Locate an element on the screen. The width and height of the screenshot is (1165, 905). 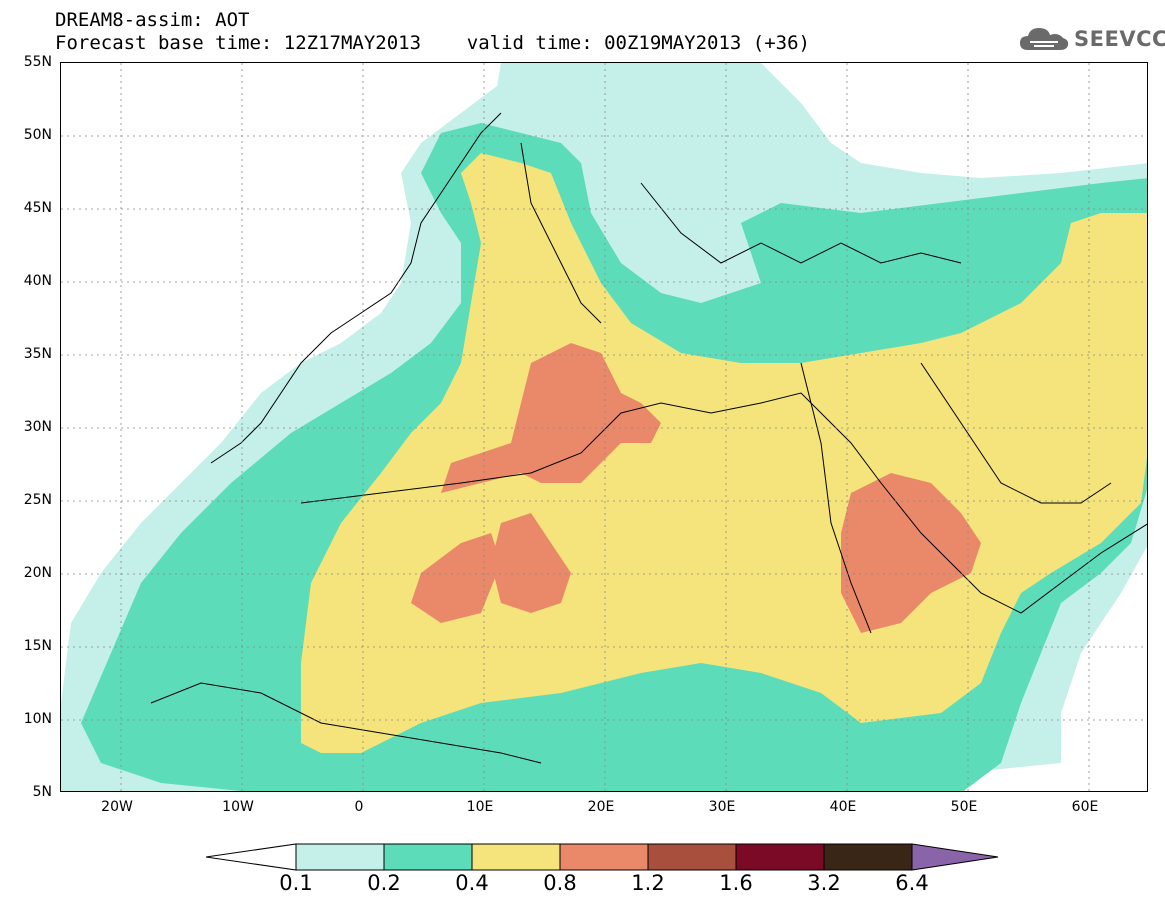
colorbar-over-triangle is located at coordinates (955, 857).